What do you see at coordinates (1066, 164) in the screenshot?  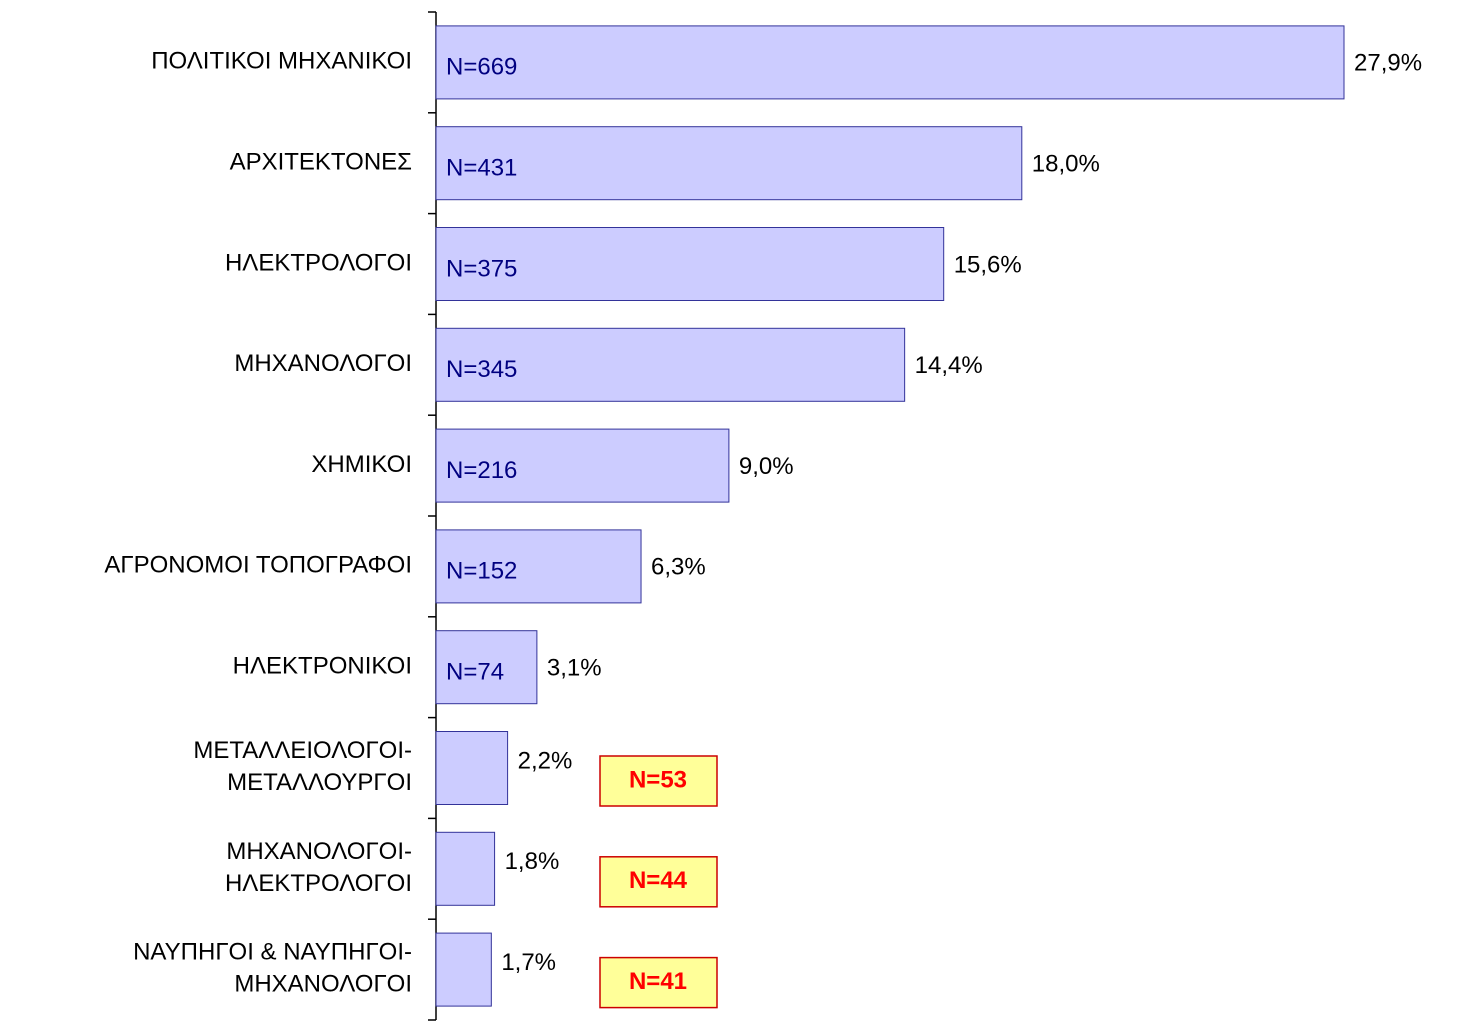 I see `value-label: 18,0%` at bounding box center [1066, 164].